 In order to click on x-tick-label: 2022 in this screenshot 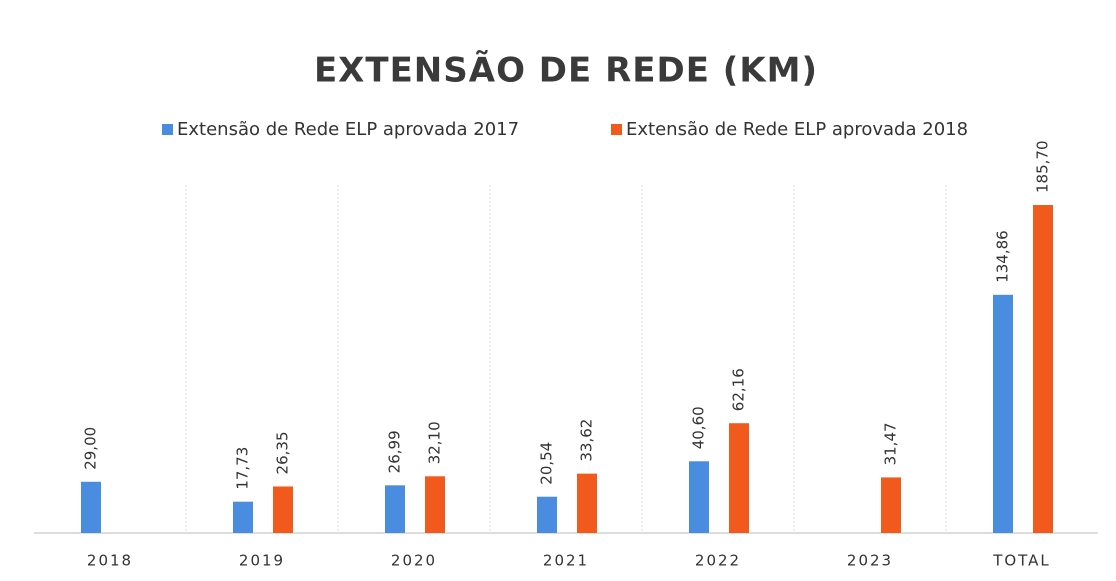, I will do `click(718, 561)`.